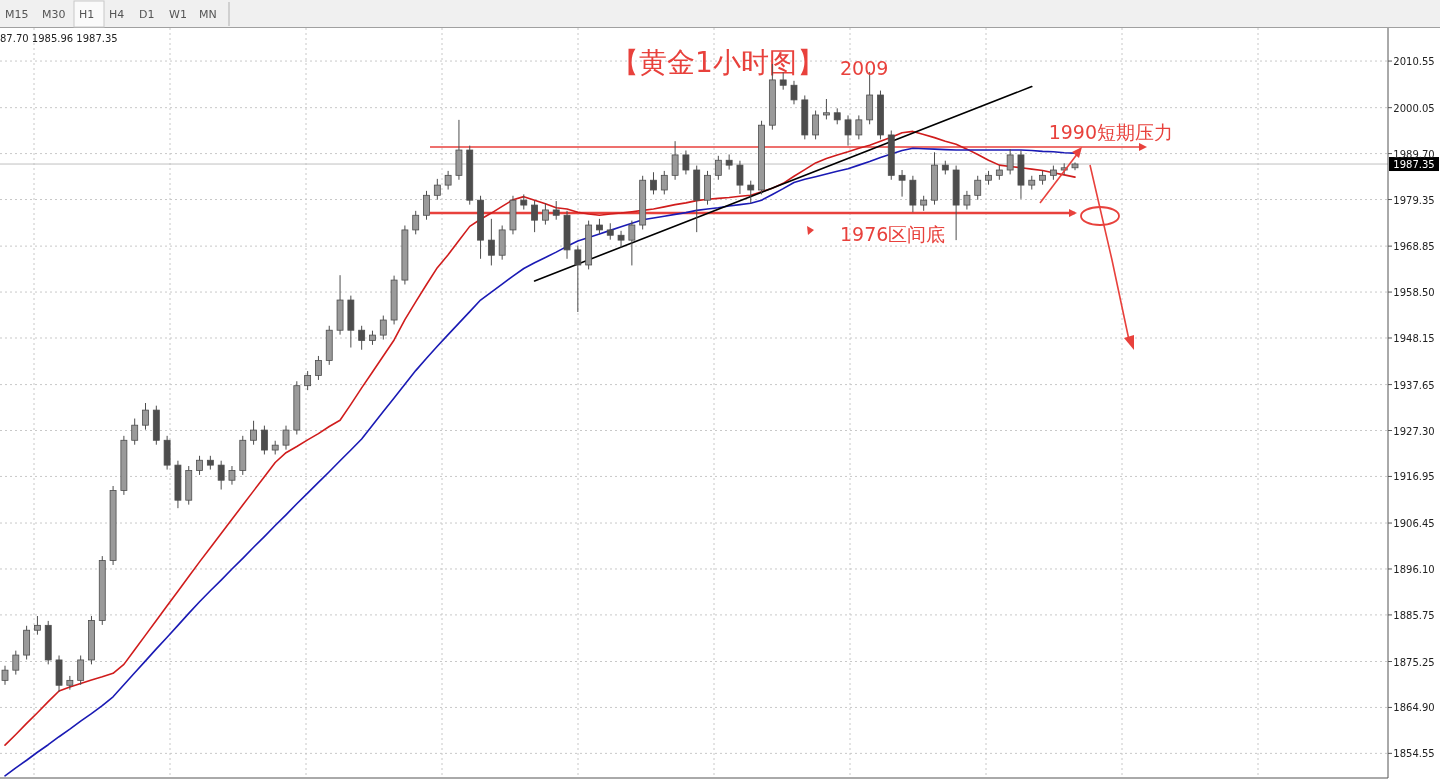  Describe the element at coordinates (117, 14) in the screenshot. I see `text: H4` at that location.